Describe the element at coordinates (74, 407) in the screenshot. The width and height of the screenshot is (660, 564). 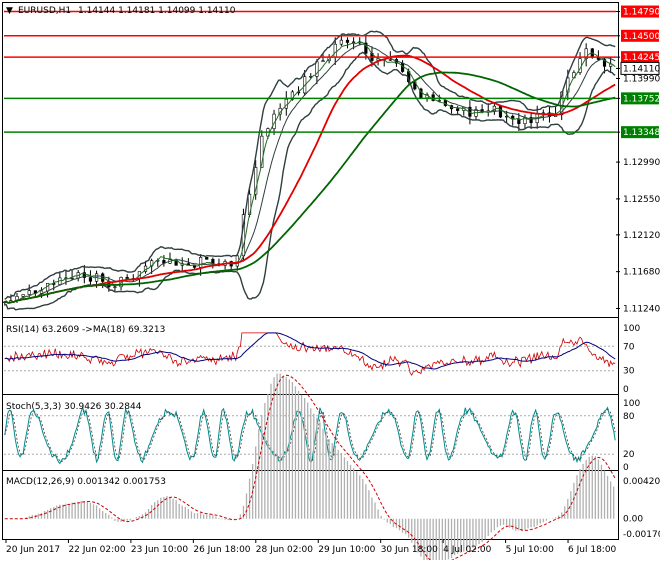
I see `stoch-title: Stoch(5,3,3) 30.9426 30.2844` at that location.